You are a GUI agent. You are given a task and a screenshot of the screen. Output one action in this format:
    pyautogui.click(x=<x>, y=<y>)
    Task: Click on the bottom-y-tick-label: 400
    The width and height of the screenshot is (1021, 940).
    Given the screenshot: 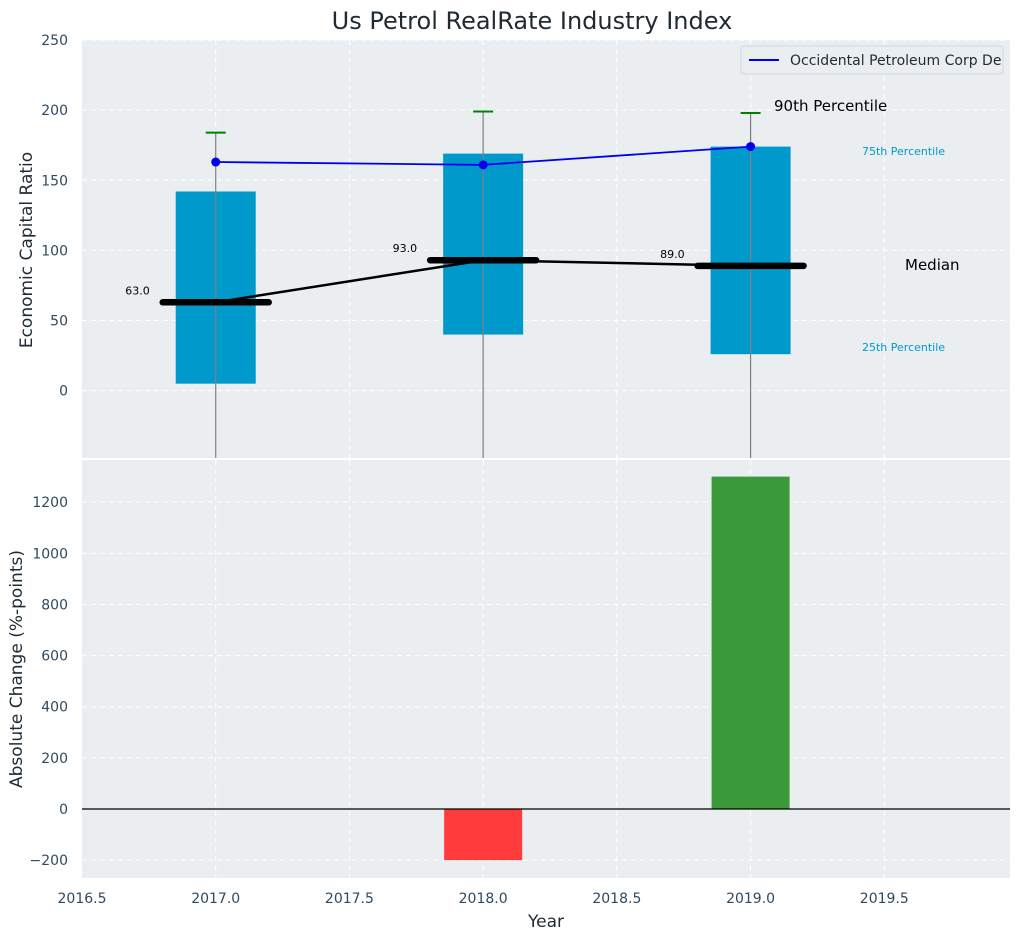 What is the action you would take?
    pyautogui.click(x=54, y=708)
    